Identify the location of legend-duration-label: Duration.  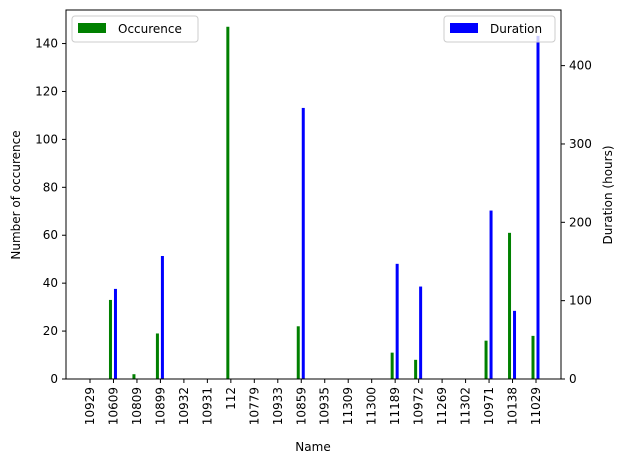
(516, 29).